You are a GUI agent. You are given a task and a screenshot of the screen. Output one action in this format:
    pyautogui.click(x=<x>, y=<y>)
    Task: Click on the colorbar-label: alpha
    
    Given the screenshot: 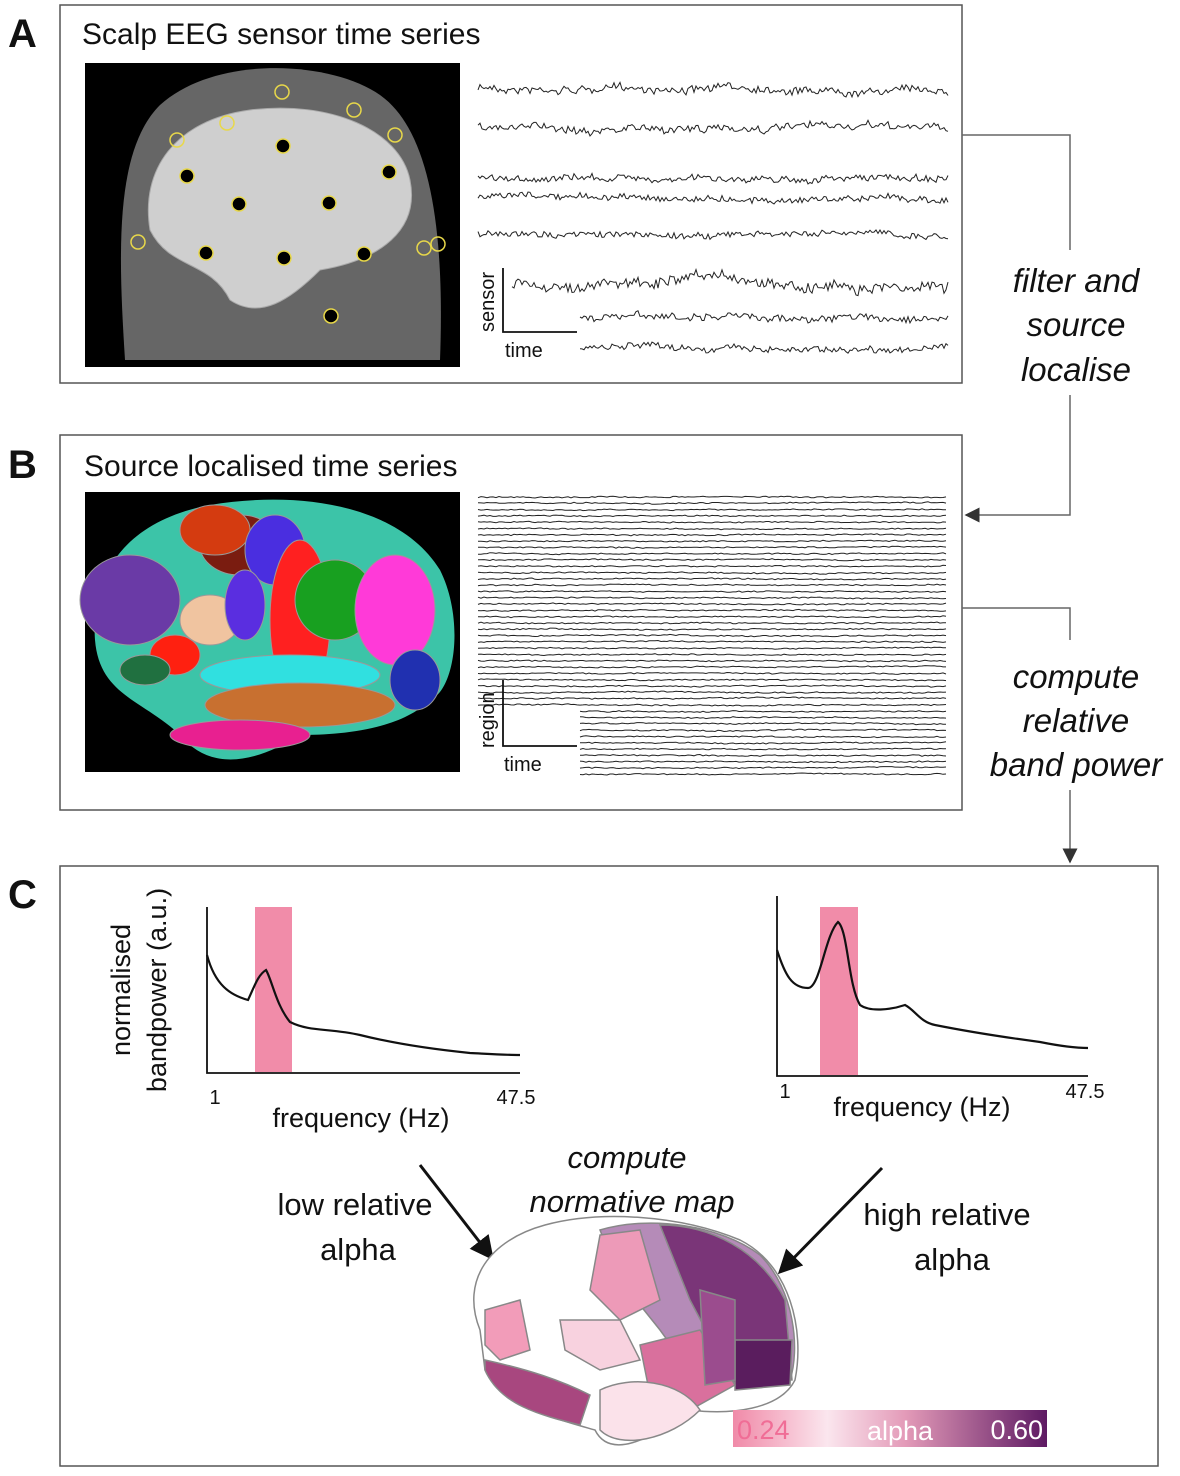 What is the action you would take?
    pyautogui.click(x=900, y=1431)
    